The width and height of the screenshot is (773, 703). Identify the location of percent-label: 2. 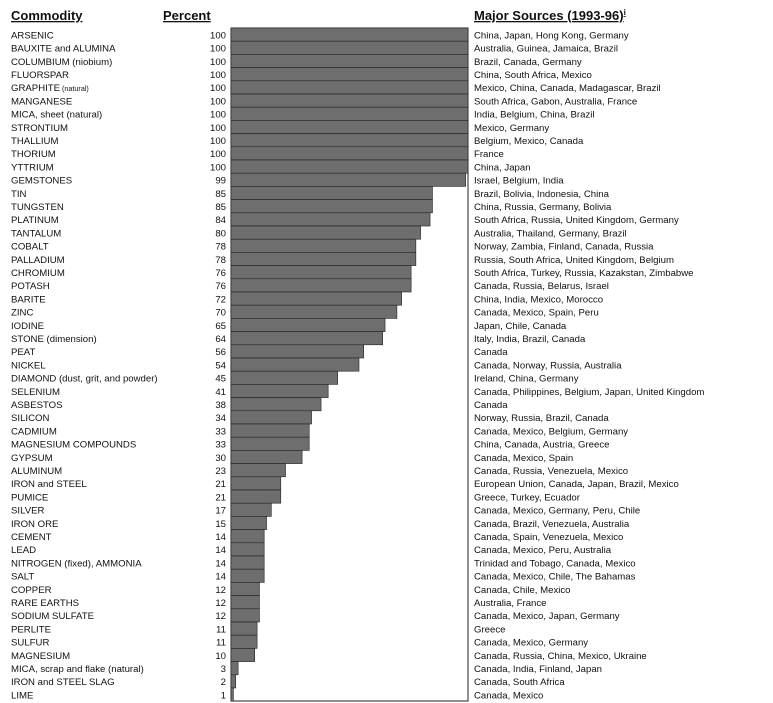
(223, 682).